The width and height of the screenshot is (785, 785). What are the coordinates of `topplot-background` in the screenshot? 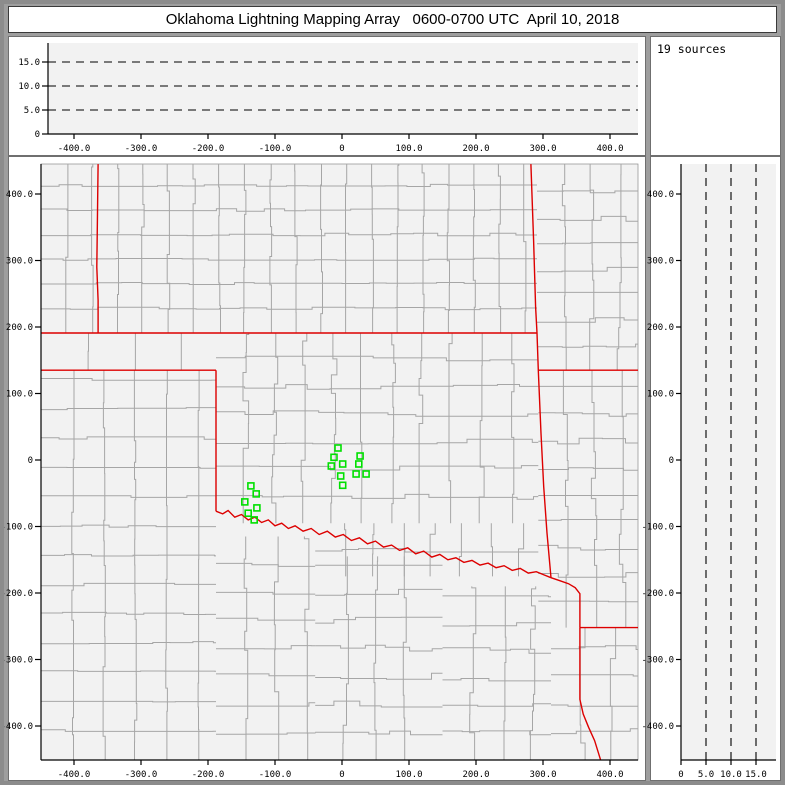 It's located at (343, 88).